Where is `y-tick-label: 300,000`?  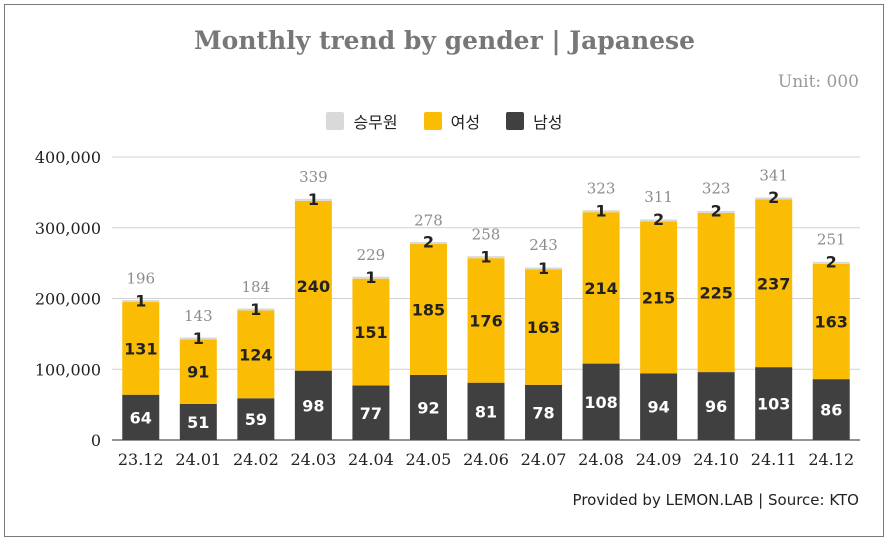 y-tick-label: 300,000 is located at coordinates (68, 228).